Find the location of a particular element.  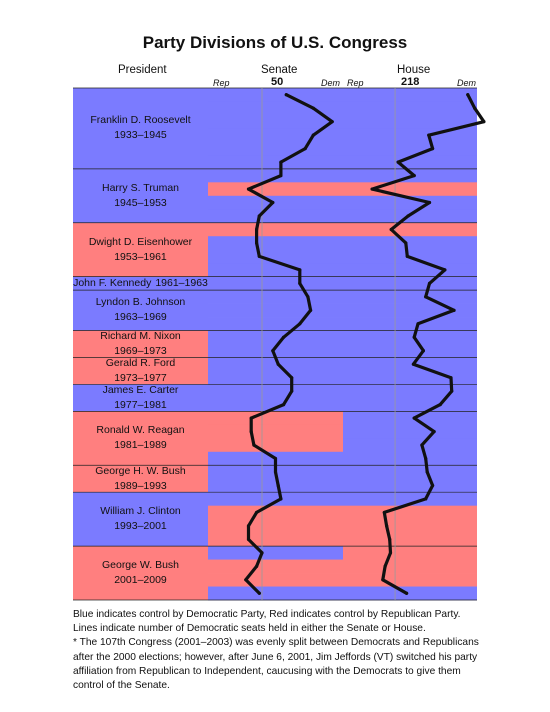

president-label: Dwight D. Eisenhower 1953–1961 is located at coordinates (140, 250).